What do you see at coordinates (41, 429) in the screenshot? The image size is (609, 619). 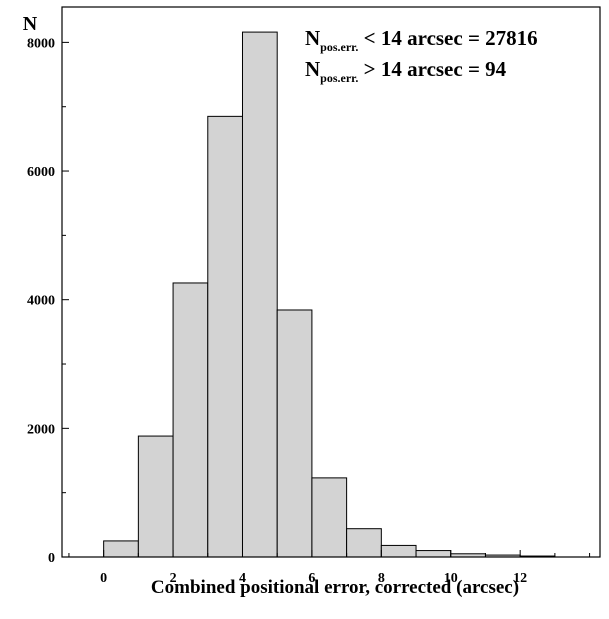 I see `y-tick-label: 2000` at bounding box center [41, 429].